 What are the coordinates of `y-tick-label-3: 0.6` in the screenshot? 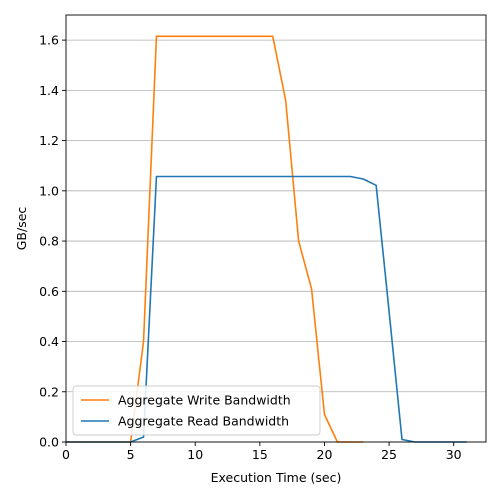 It's located at (49, 291).